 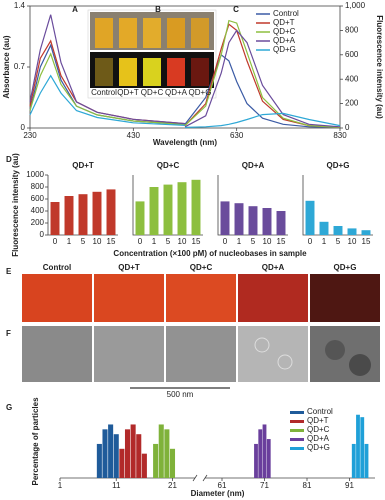 I want to click on y2-tick-label: 600, so click(x=352, y=54).